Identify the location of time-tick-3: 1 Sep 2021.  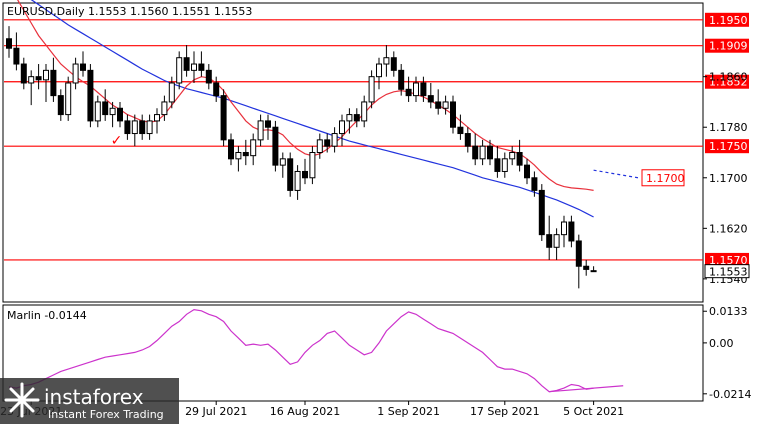
(408, 411).